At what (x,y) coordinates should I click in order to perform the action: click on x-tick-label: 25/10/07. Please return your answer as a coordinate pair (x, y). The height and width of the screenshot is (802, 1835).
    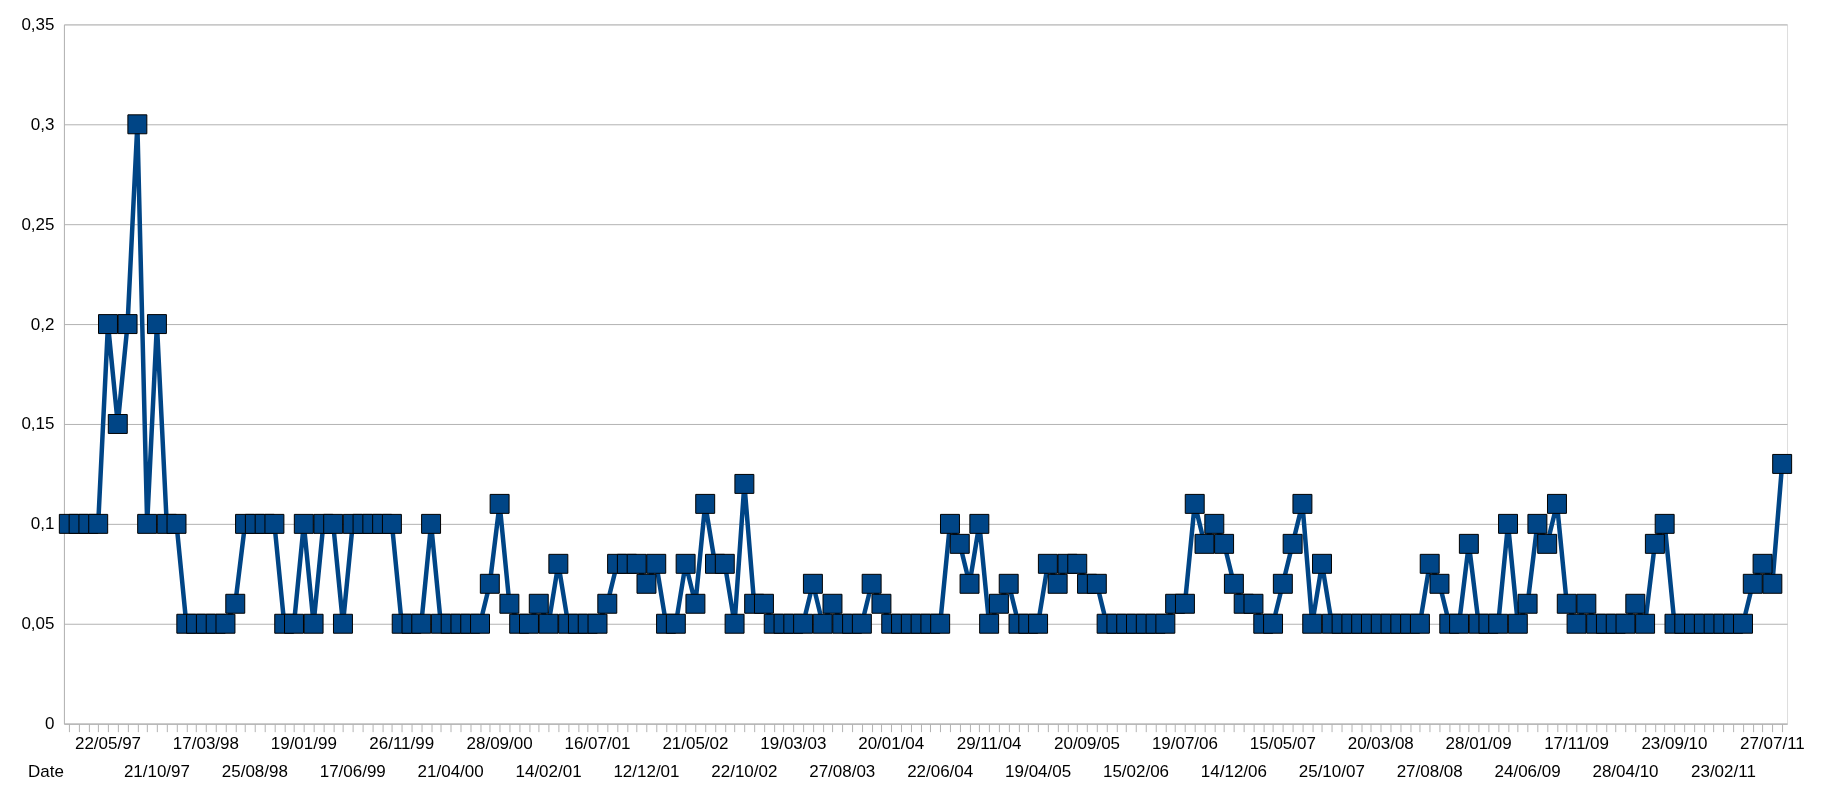
    Looking at the image, I should click on (1331, 771).